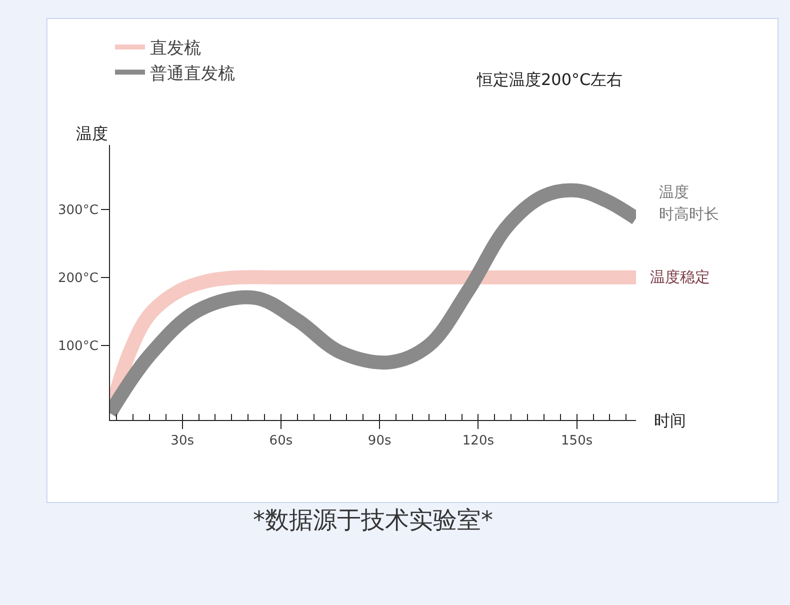 Image resolution: width=790 pixels, height=605 pixels. What do you see at coordinates (192, 74) in the screenshot?
I see `legend-label: 普通直发梳` at bounding box center [192, 74].